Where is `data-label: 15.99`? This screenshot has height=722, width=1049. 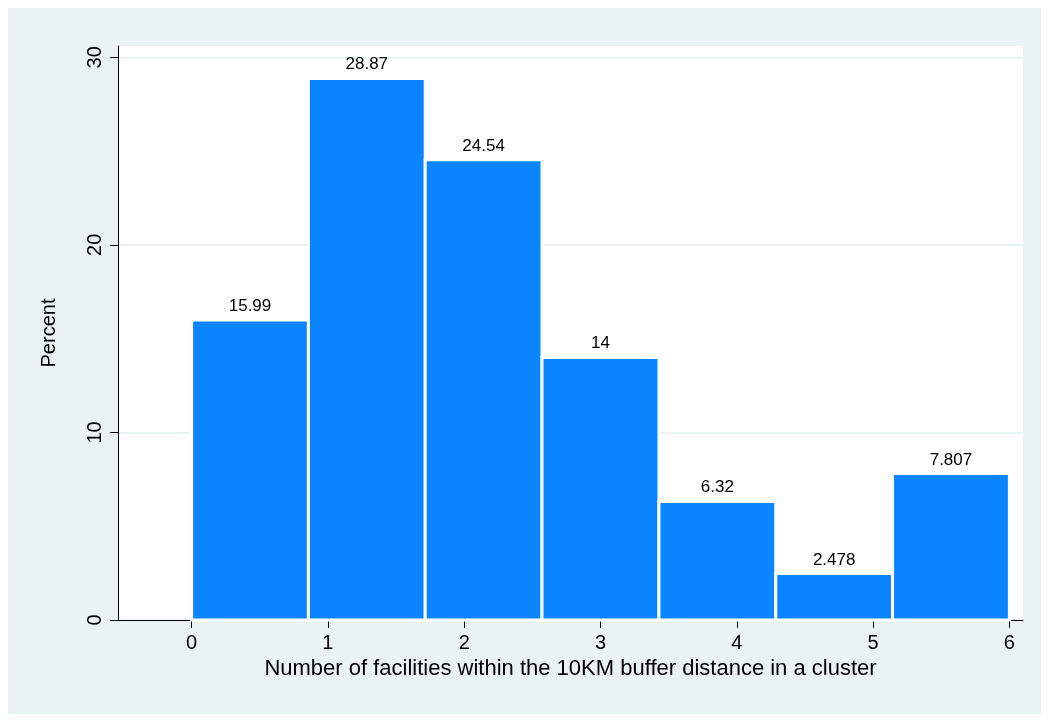 data-label: 15.99 is located at coordinates (250, 306).